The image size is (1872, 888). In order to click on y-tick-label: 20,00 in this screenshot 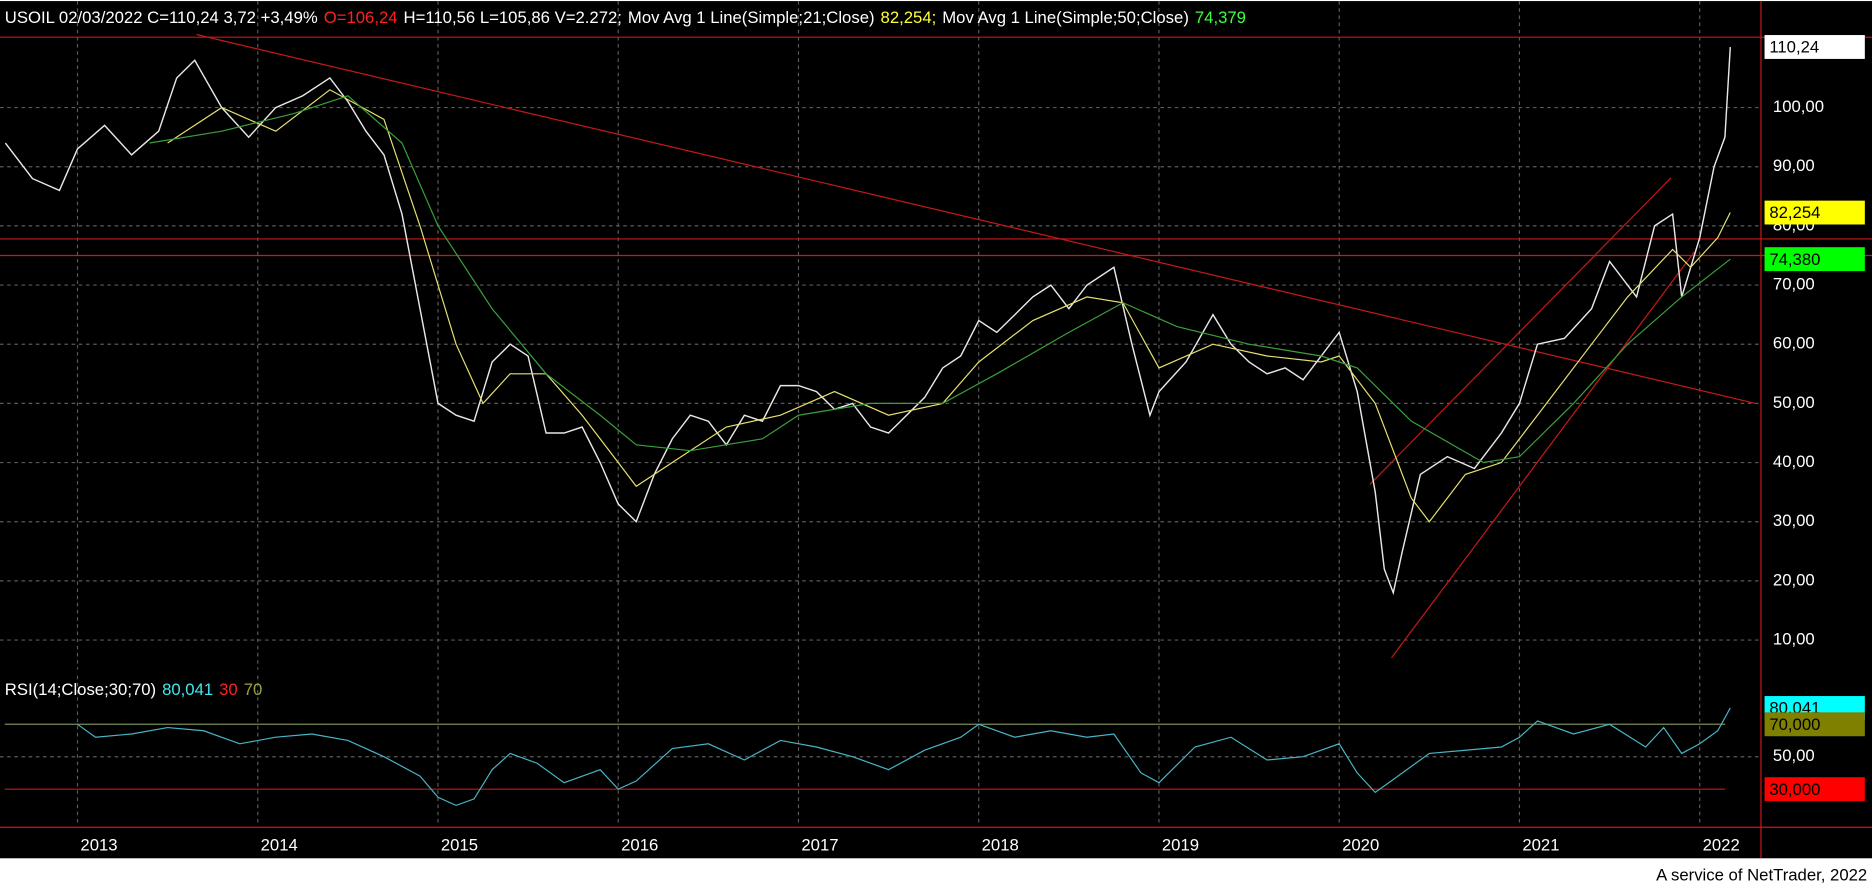, I will do `click(1794, 579)`.